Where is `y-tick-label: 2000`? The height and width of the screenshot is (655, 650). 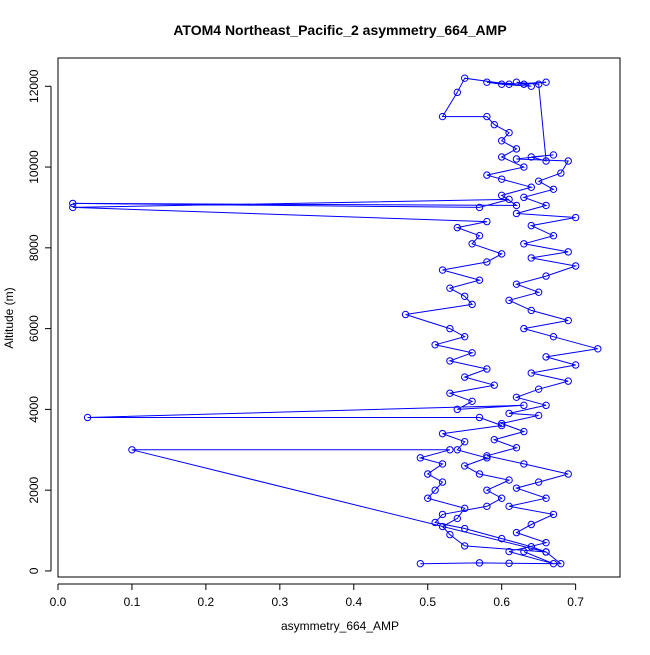
y-tick-label: 2000 is located at coordinates (34, 489).